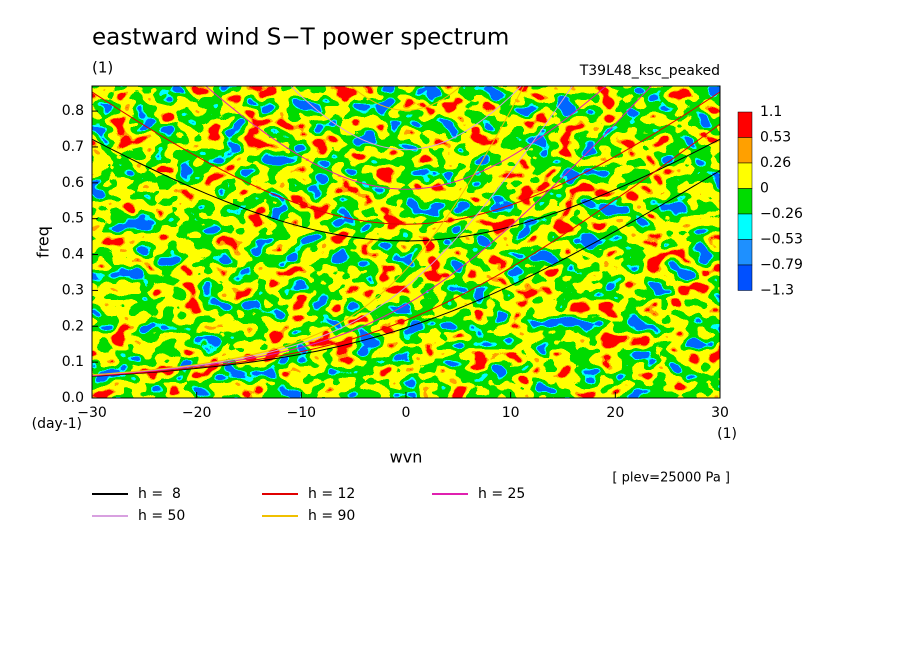 Image resolution: width=904 pixels, height=654 pixels. What do you see at coordinates (73, 183) in the screenshot?
I see `y-tick-label: 0.6` at bounding box center [73, 183].